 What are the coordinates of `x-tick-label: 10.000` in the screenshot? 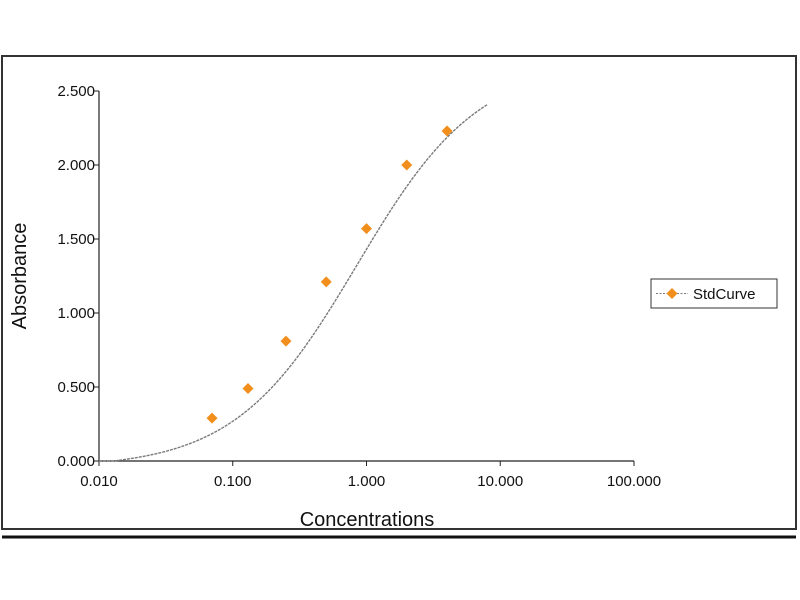 It's located at (500, 481).